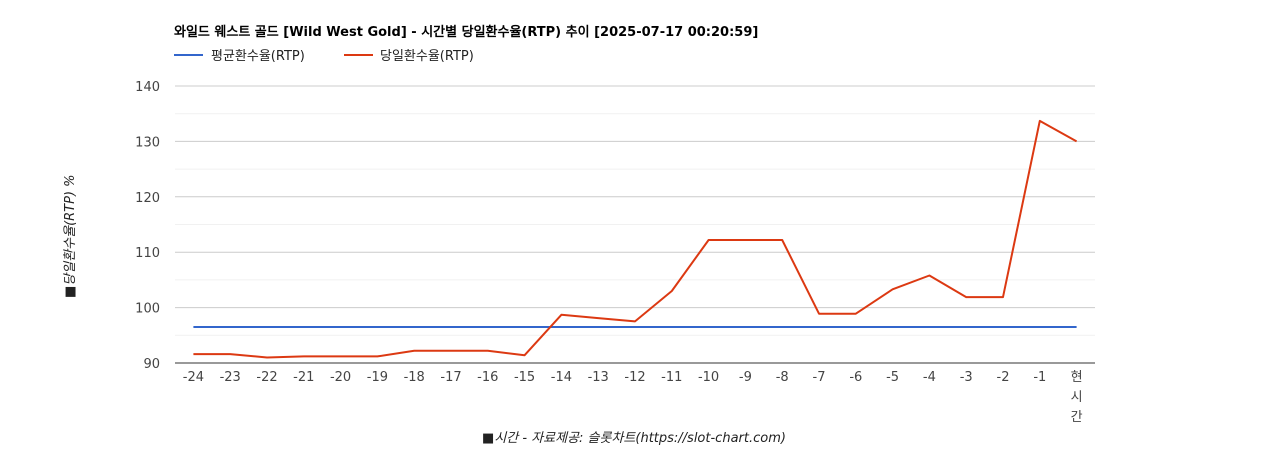 The height and width of the screenshot is (450, 1268). Describe the element at coordinates (487, 377) in the screenshot. I see `x-tick-label: -16` at that location.